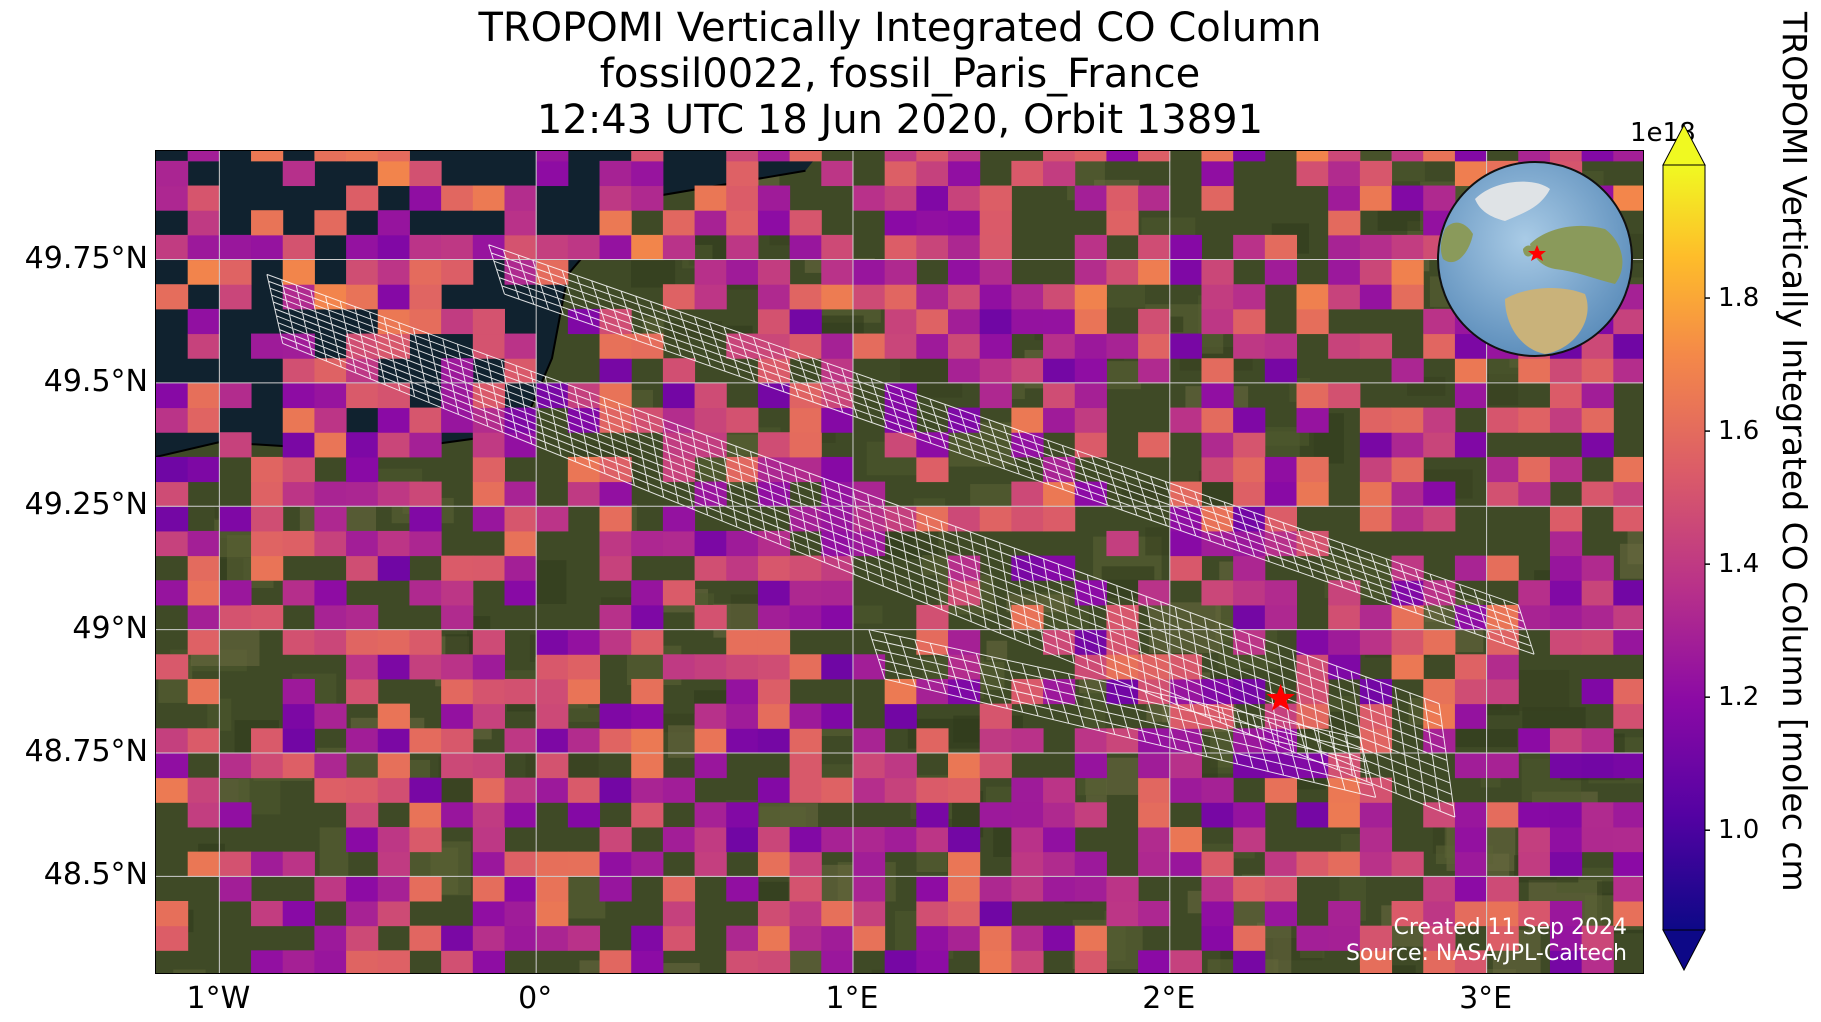 The image size is (1821, 1022). What do you see at coordinates (1528, 251) in the screenshot?
I see `globe-britain` at bounding box center [1528, 251].